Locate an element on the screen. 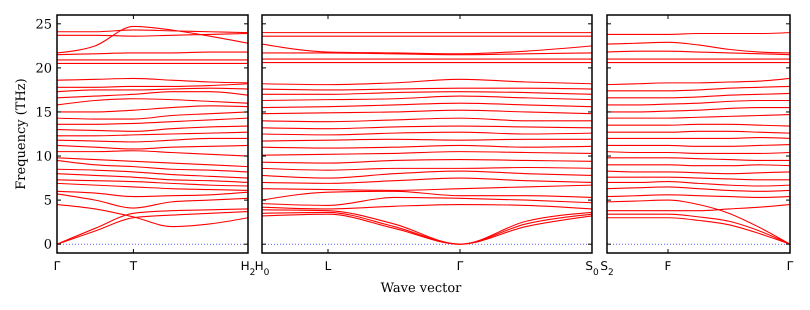 This screenshot has width=810, height=310. x-tick-label: F is located at coordinates (668, 266).